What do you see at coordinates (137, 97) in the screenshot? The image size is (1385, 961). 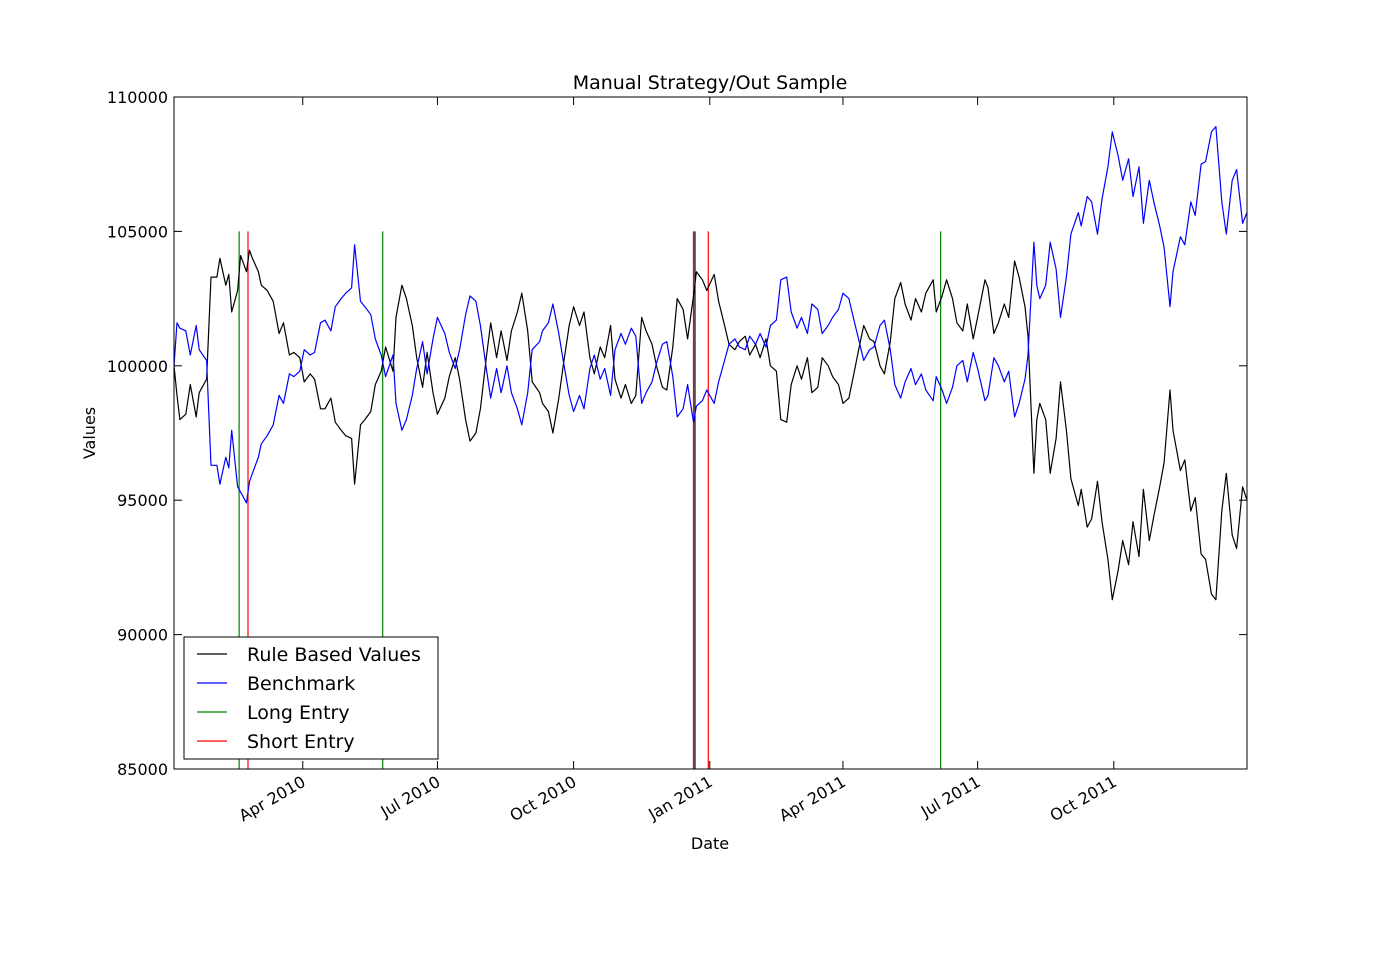 I see `y-tick-label: 110000` at bounding box center [137, 97].